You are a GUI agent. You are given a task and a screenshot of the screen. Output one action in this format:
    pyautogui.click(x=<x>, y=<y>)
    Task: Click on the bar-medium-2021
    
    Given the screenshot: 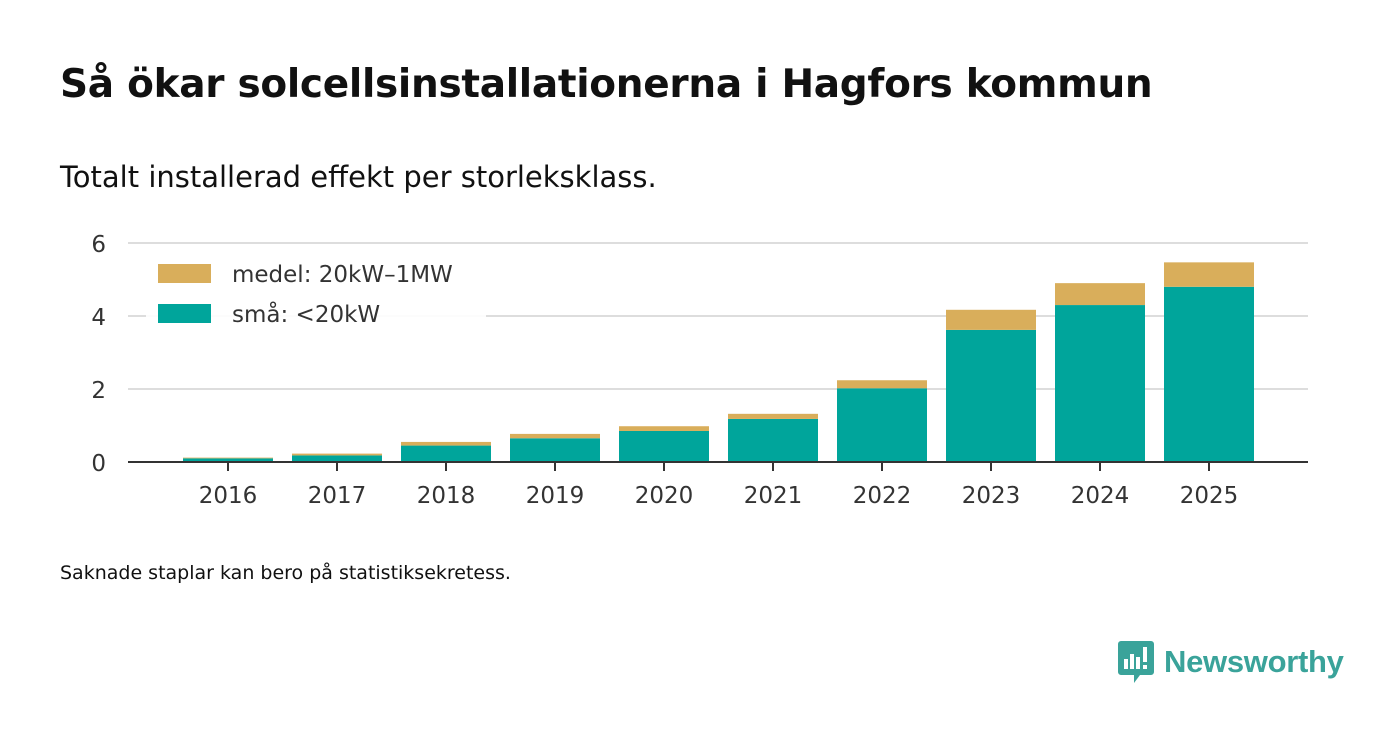 What is the action you would take?
    pyautogui.click(x=773, y=416)
    